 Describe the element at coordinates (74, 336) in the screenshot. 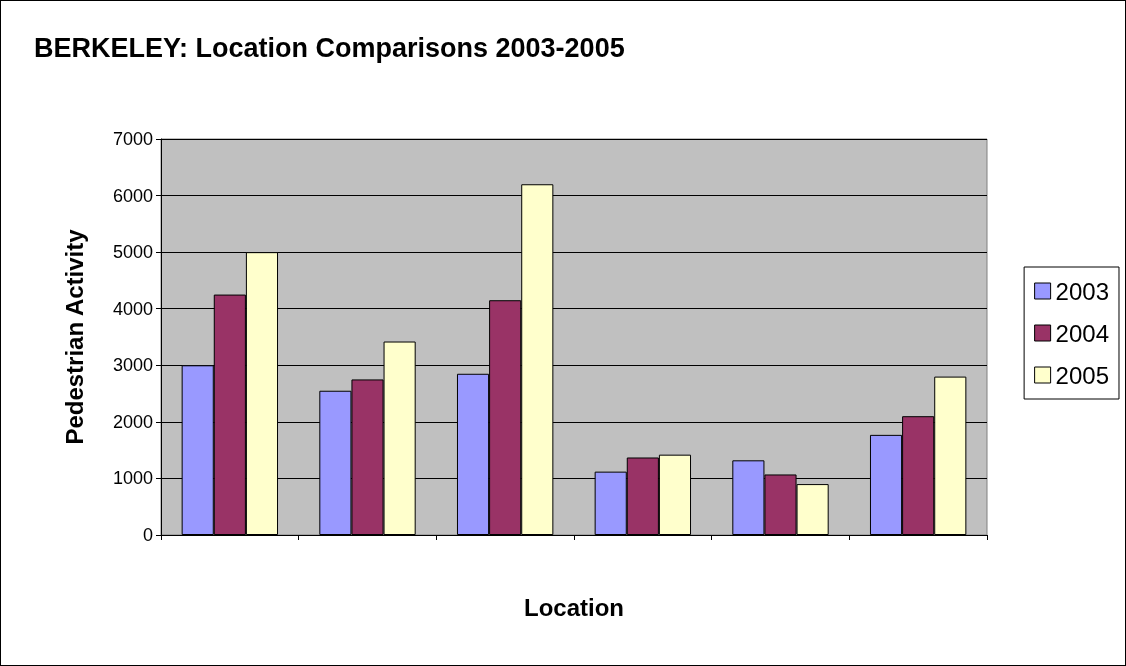

I see `y-axis-title: Pedestrian Activity` at that location.